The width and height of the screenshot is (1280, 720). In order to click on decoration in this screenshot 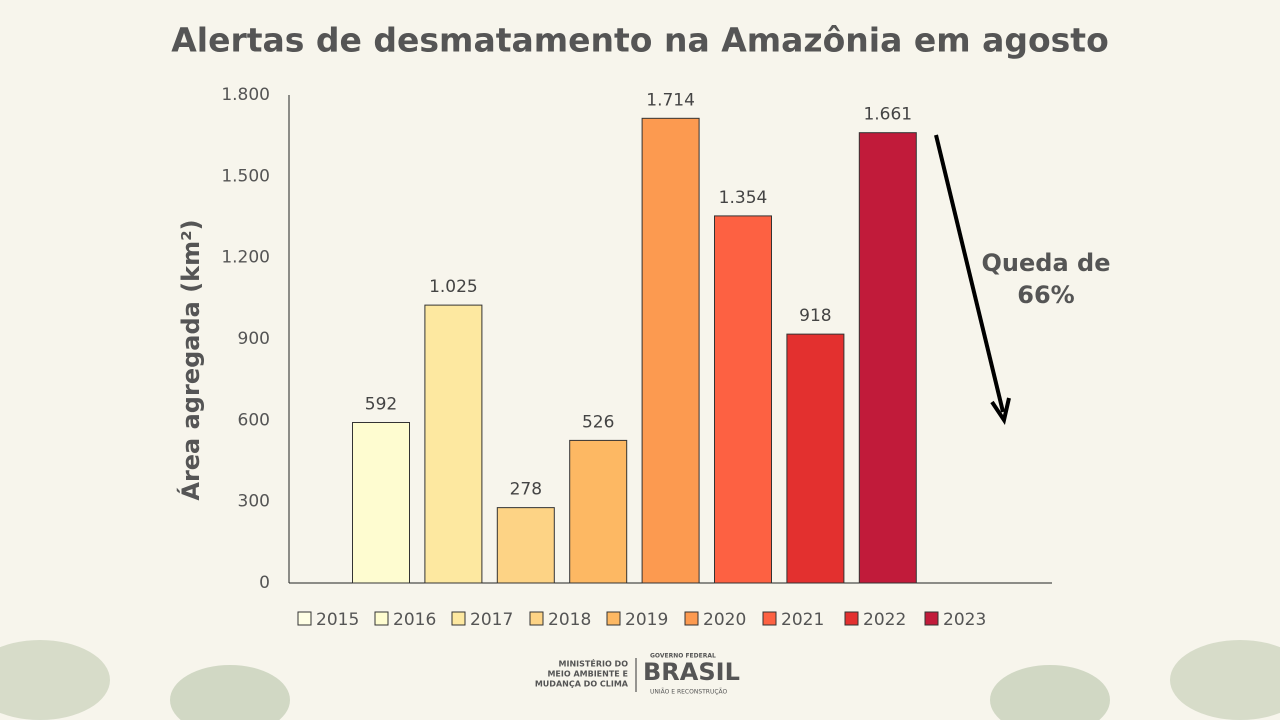, I will do `click(640, 680)`.